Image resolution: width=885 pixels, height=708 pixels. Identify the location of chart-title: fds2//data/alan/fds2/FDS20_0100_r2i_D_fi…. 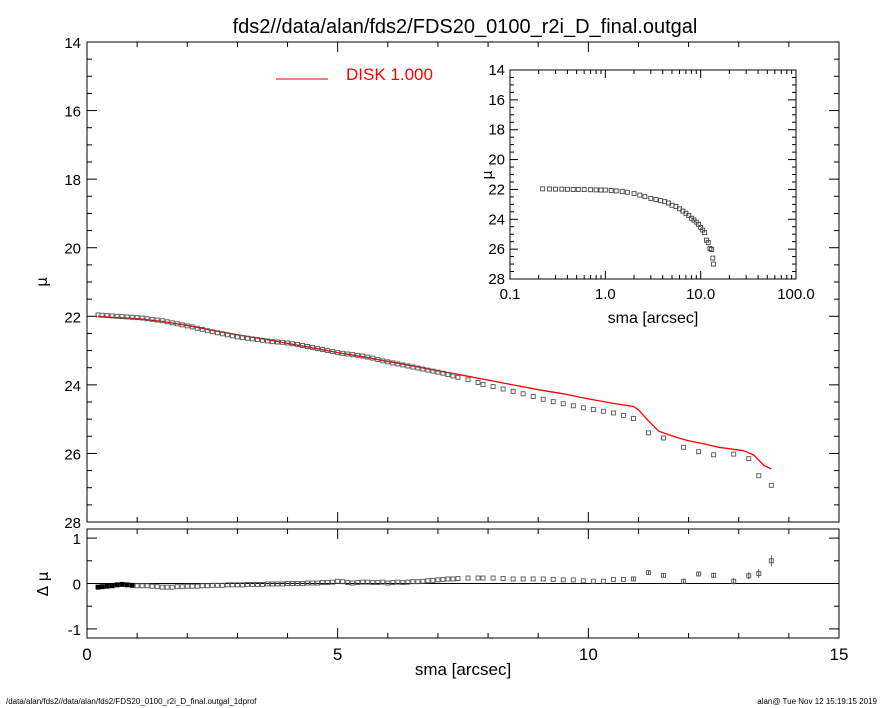
(465, 27).